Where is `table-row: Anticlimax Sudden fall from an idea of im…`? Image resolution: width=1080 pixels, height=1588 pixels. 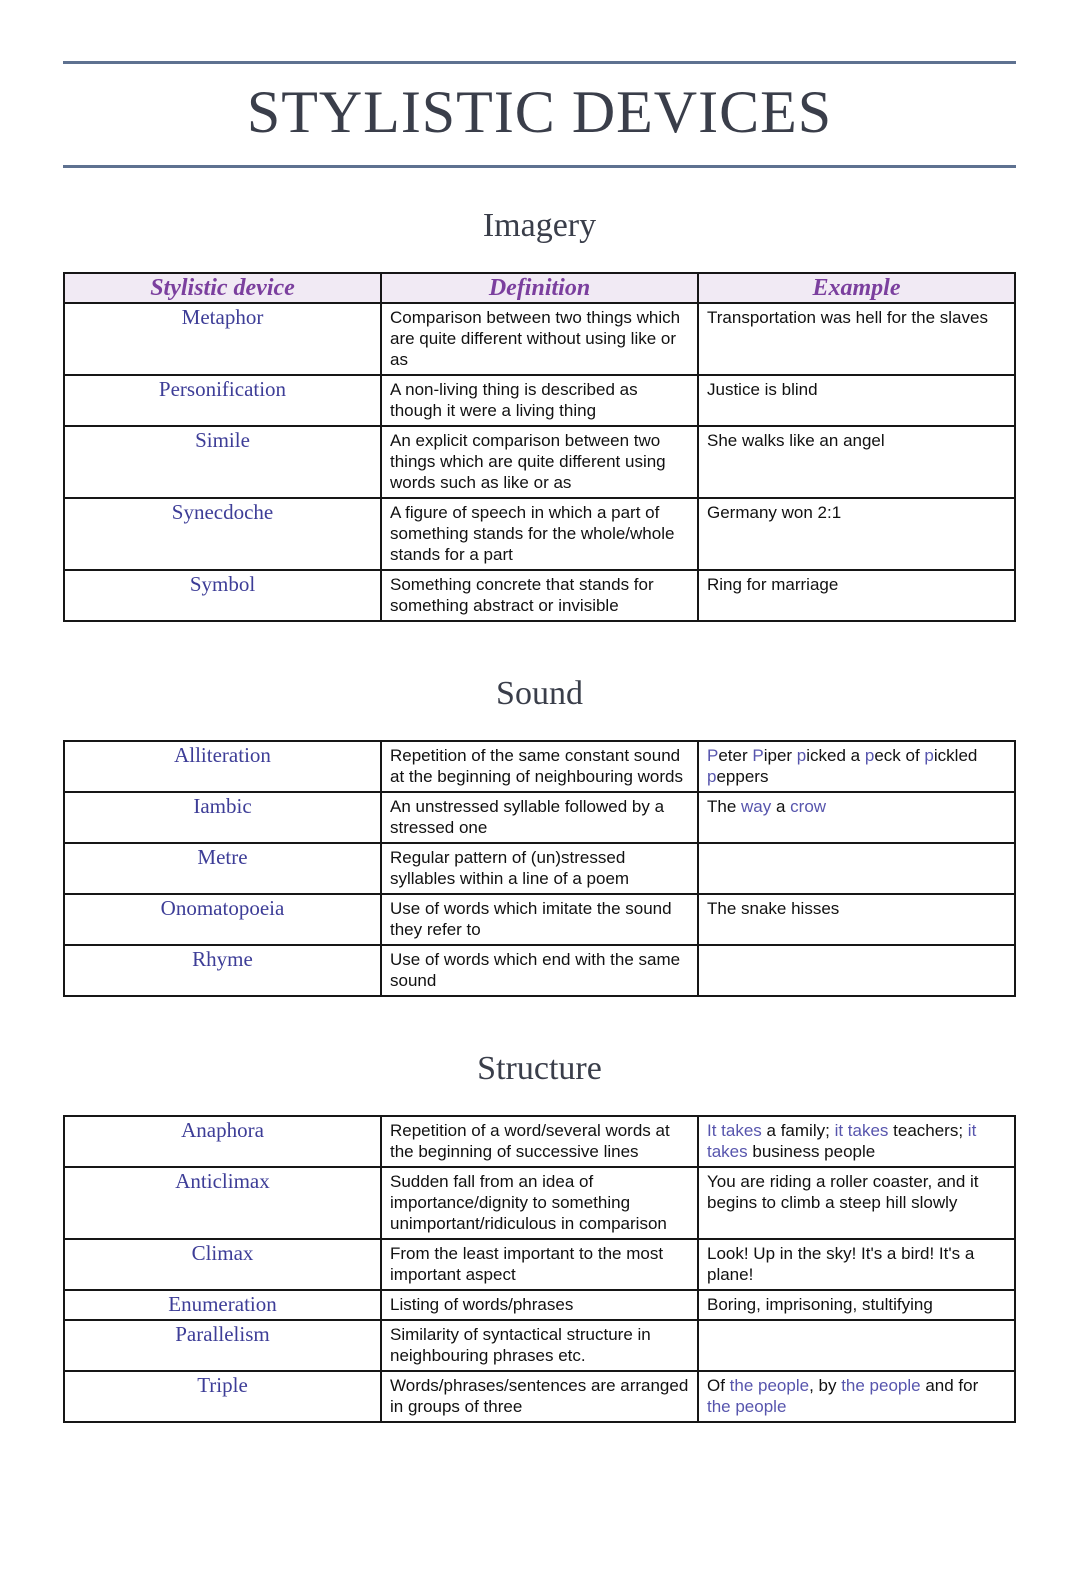 table-row: Anticlimax Sudden fall from an idea of im… is located at coordinates (539, 1203).